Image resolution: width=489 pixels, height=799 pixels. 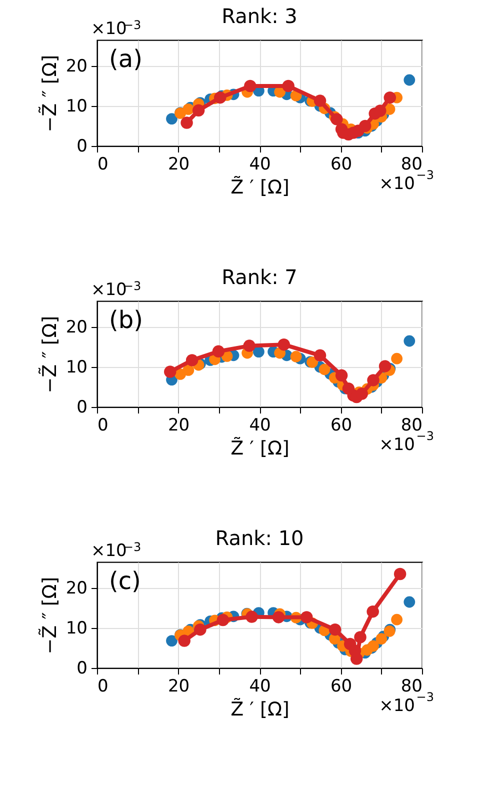 I want to click on annotation: (b), so click(x=126, y=320).